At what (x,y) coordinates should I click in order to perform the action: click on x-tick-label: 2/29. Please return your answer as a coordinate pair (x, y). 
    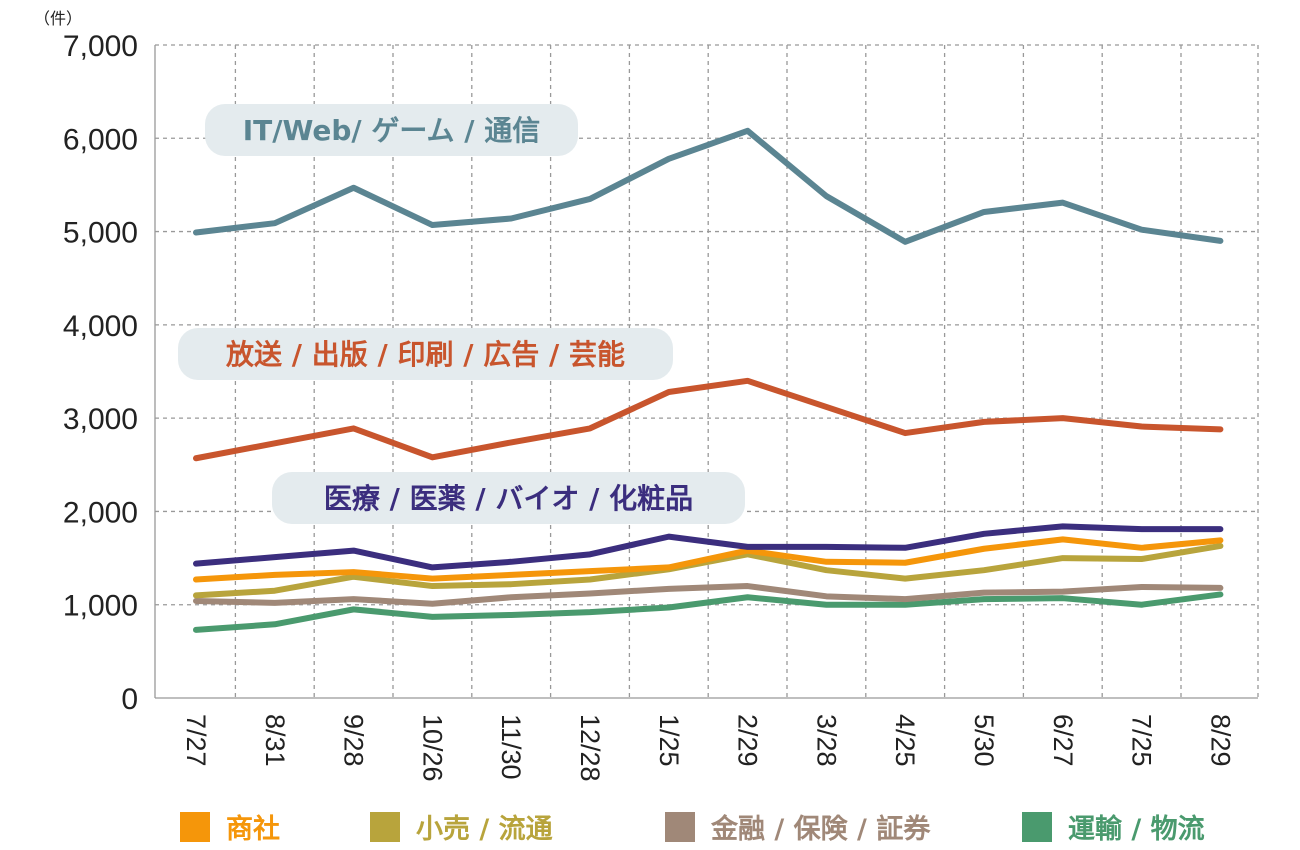
    Looking at the image, I should click on (748, 740).